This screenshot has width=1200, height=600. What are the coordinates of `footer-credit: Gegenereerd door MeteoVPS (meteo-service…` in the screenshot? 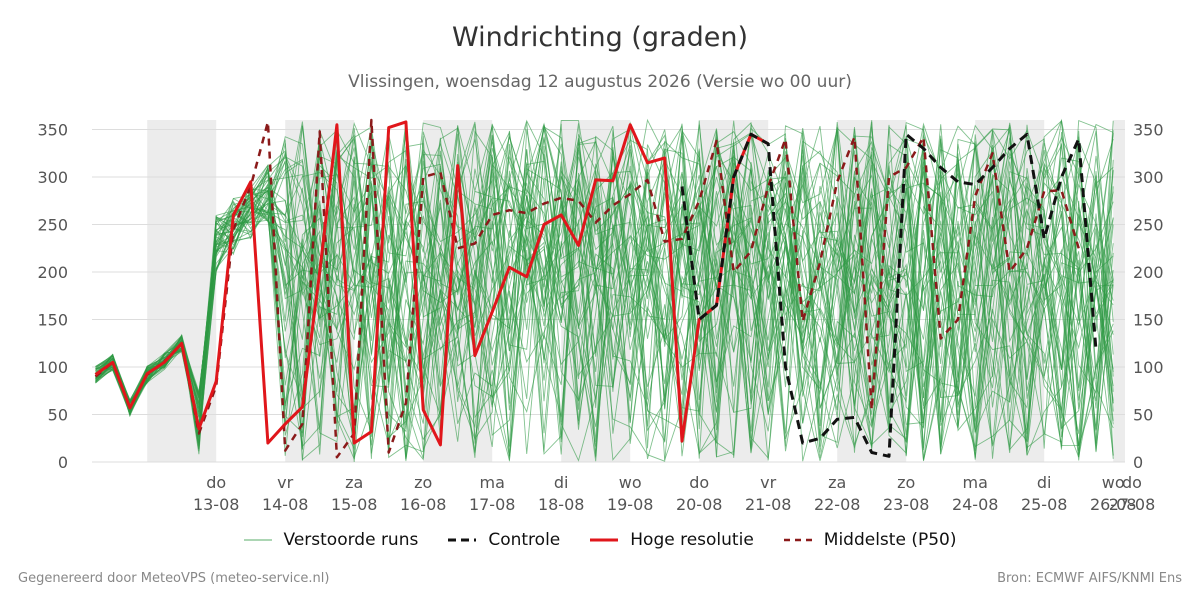 It's located at (174, 578).